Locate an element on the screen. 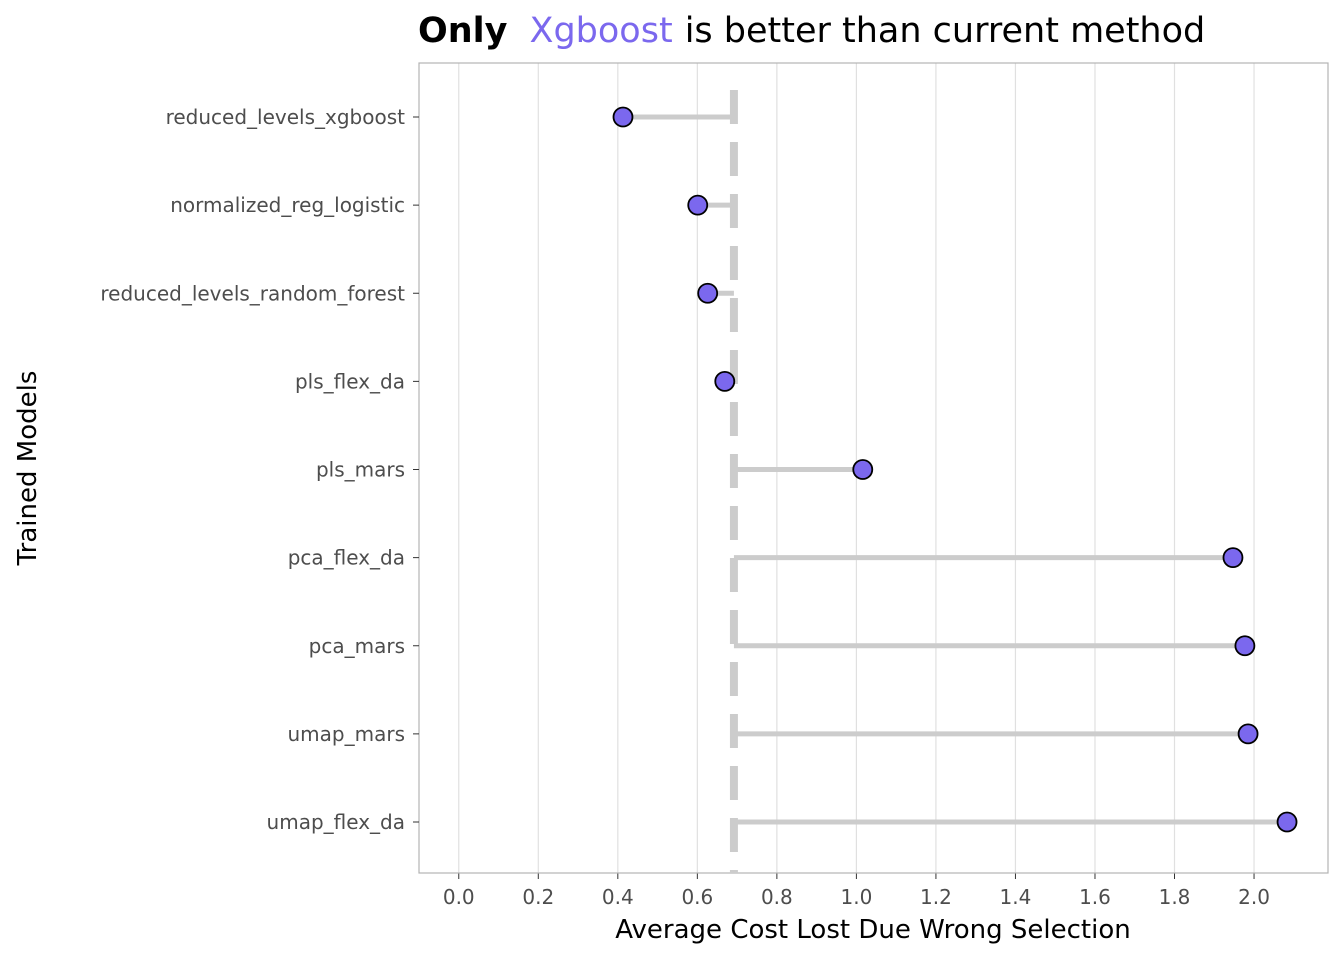 Image resolution: width=1344 pixels, height=960 pixels. x-tick-label: 0.0 is located at coordinates (459, 897).